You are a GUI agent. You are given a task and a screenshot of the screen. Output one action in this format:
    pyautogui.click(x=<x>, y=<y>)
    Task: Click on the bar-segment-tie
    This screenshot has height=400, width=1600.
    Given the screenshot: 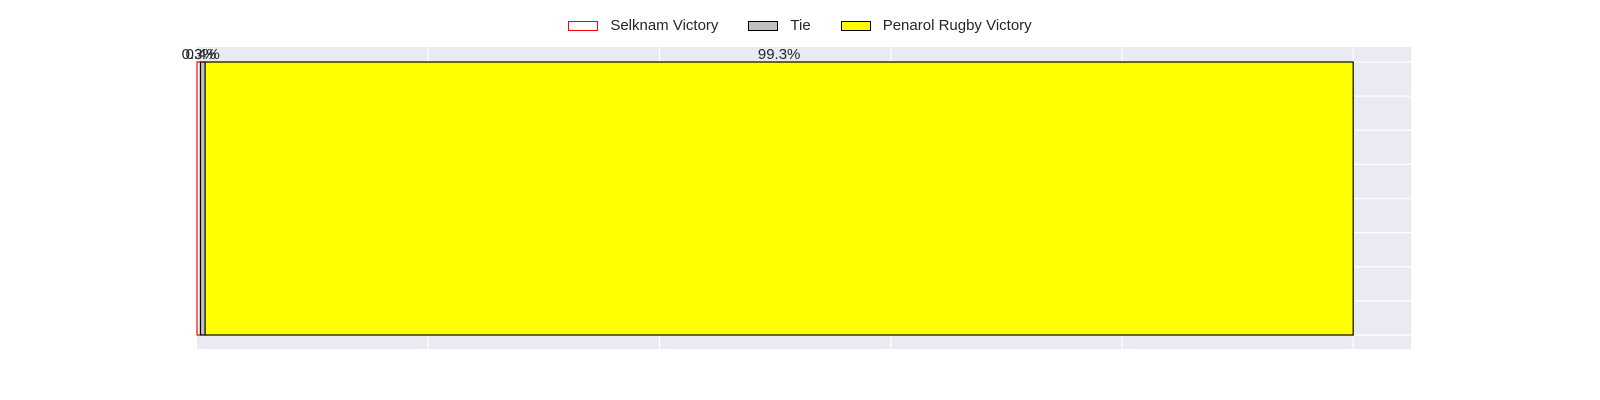 What is the action you would take?
    pyautogui.click(x=202, y=198)
    